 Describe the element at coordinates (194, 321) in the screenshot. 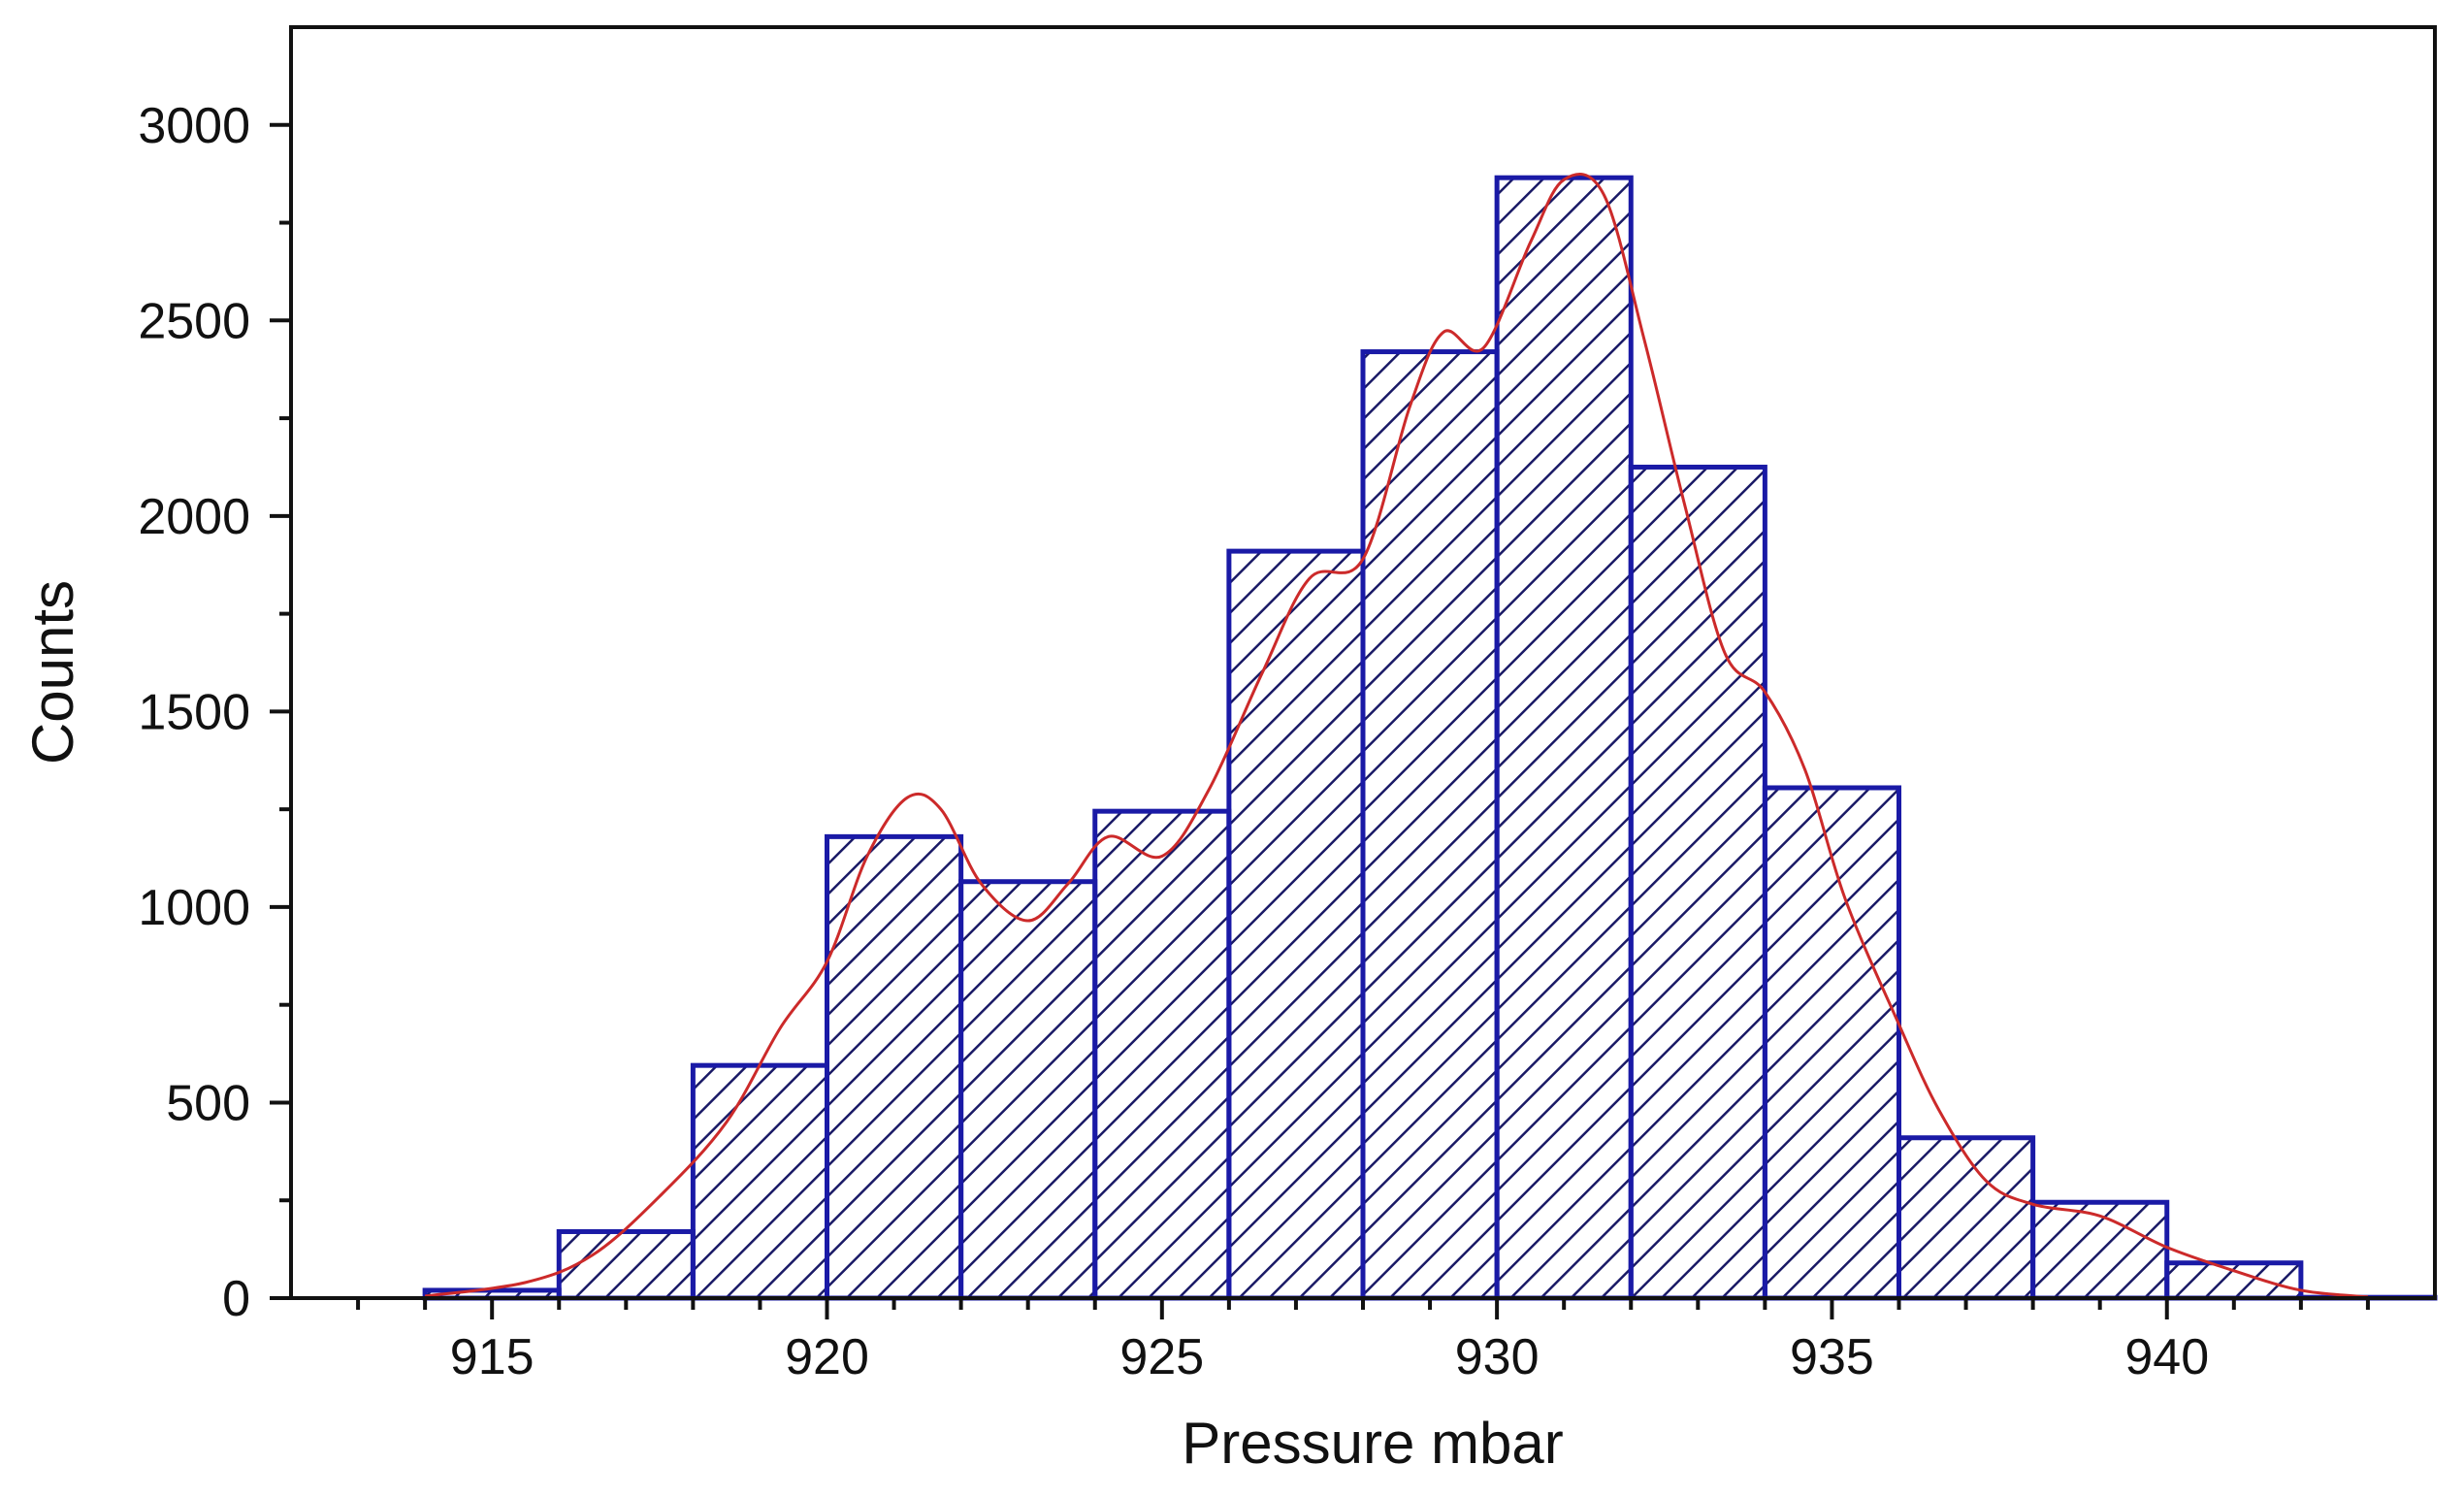

I see `y-tick-label: 2500` at that location.